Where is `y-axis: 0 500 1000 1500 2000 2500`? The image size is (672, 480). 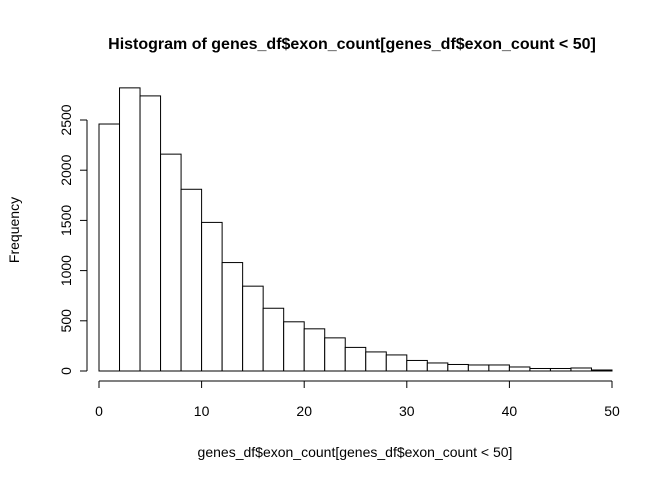
y-axis: 0 500 1000 1500 2000 2500 is located at coordinates (73, 239).